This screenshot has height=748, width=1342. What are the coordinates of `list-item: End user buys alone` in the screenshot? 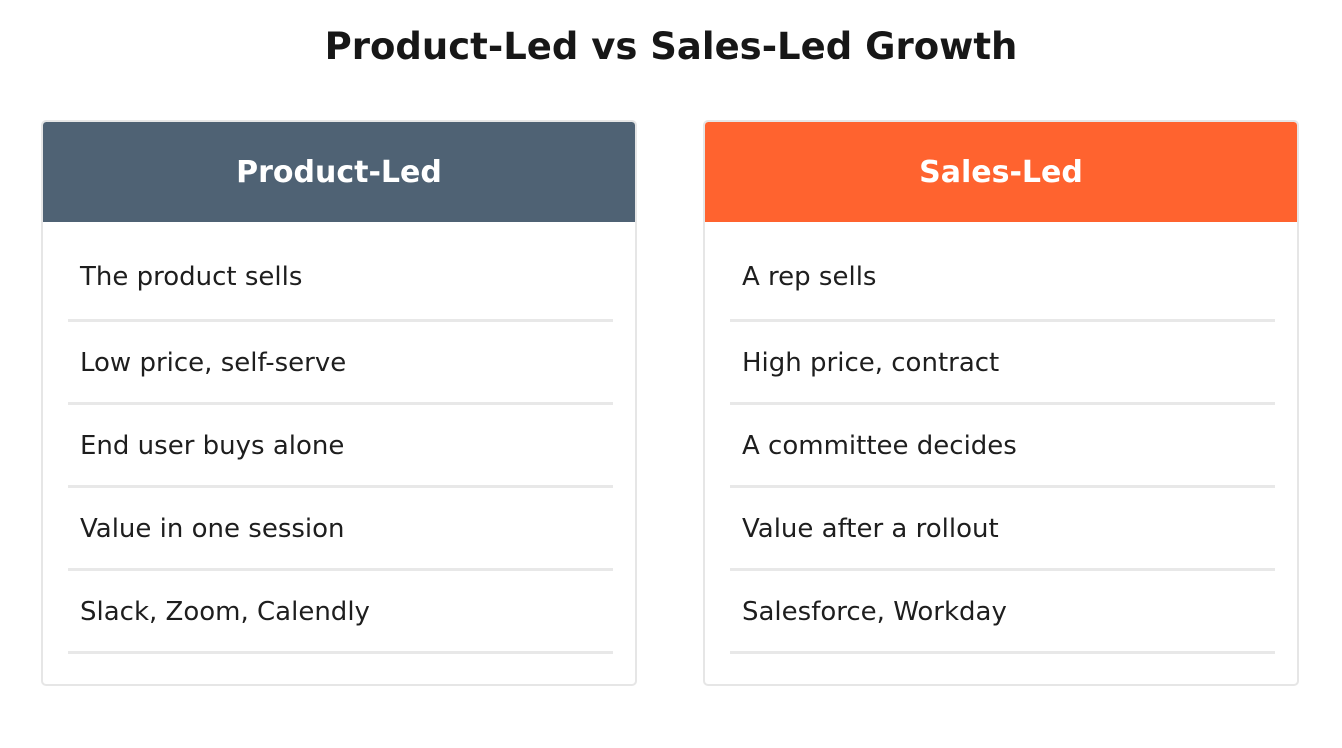 It's located at (340, 446).